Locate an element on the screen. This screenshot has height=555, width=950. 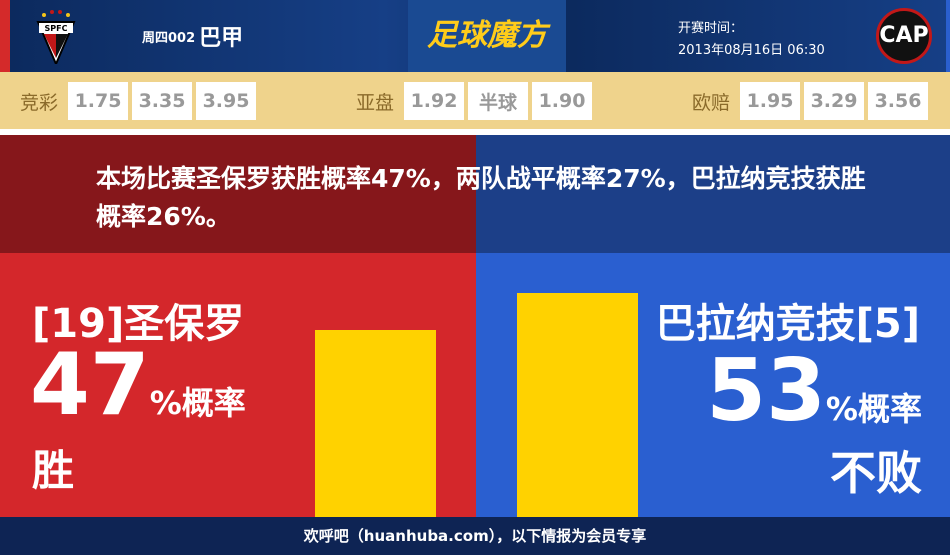
away-pct-suffix: %概率 is located at coordinates (873, 409).